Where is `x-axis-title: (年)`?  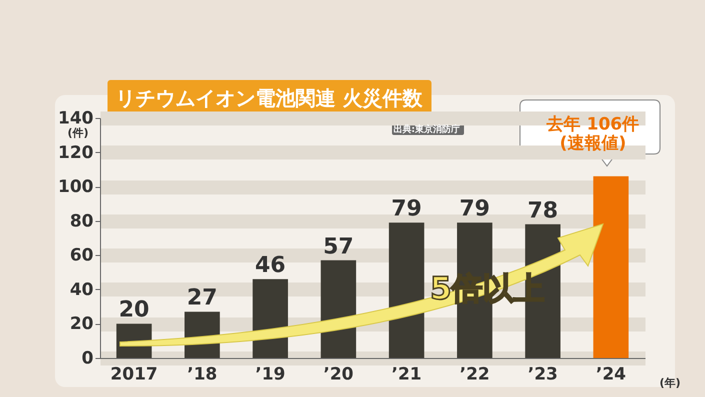
x-axis-title: (年) is located at coordinates (669, 383).